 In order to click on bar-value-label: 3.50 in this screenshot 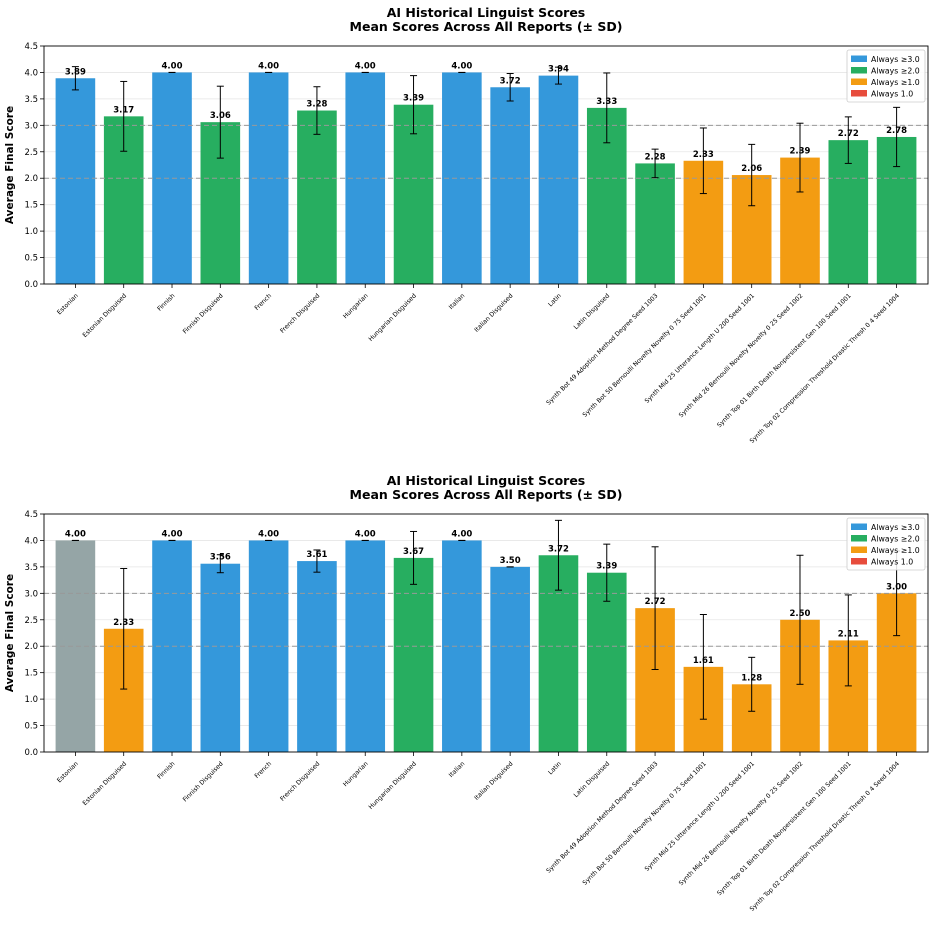, I will do `click(510, 561)`.